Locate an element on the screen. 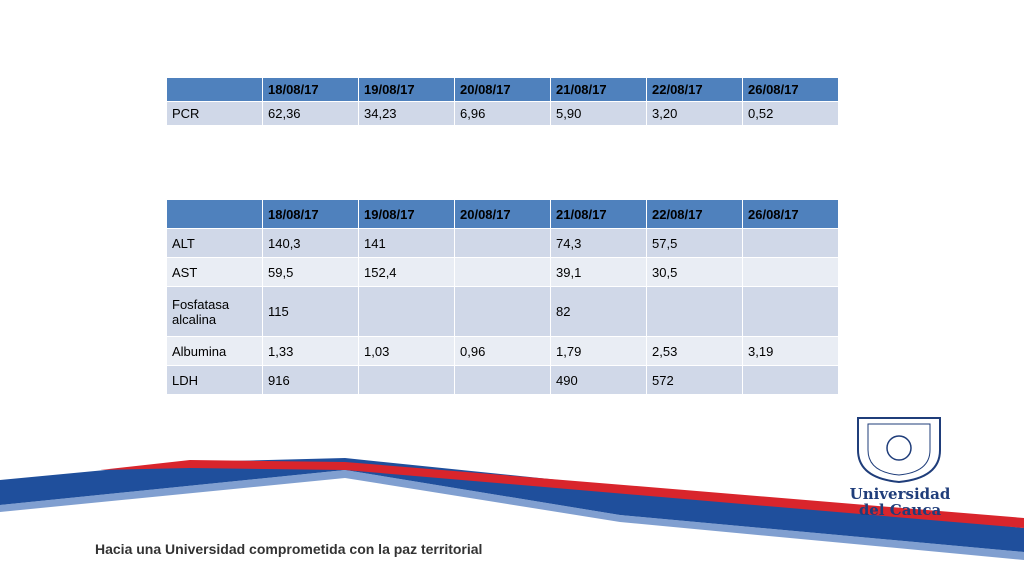 The width and height of the screenshot is (1024, 576). logo-text: Universidad del Cauca is located at coordinates (900, 502).